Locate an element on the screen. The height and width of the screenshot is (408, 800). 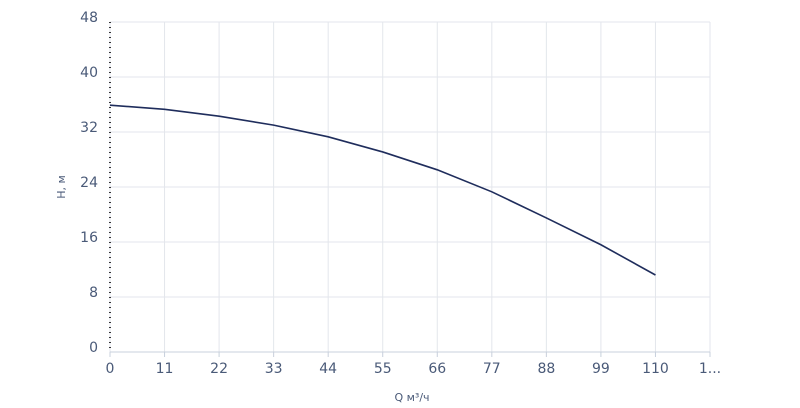
x-tick-label: 0 is located at coordinates (110, 369).